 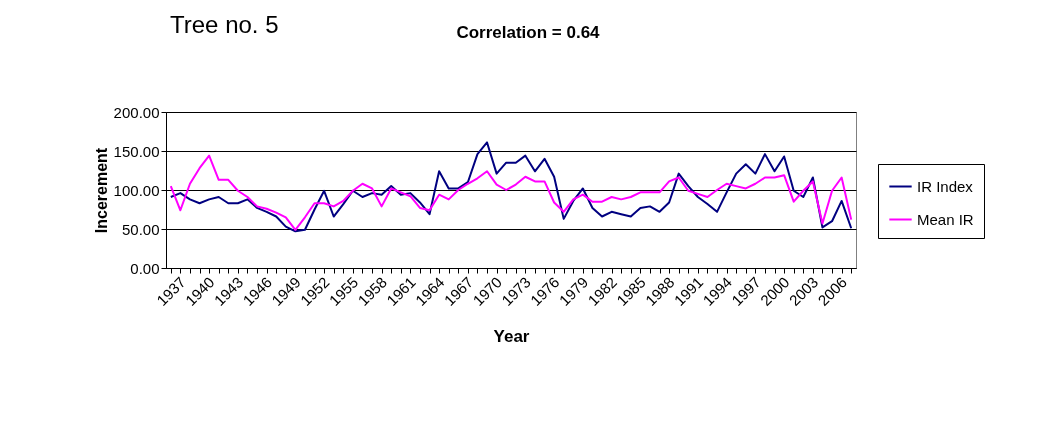 What do you see at coordinates (511, 336) in the screenshot?
I see `x-axis-title: Year` at bounding box center [511, 336].